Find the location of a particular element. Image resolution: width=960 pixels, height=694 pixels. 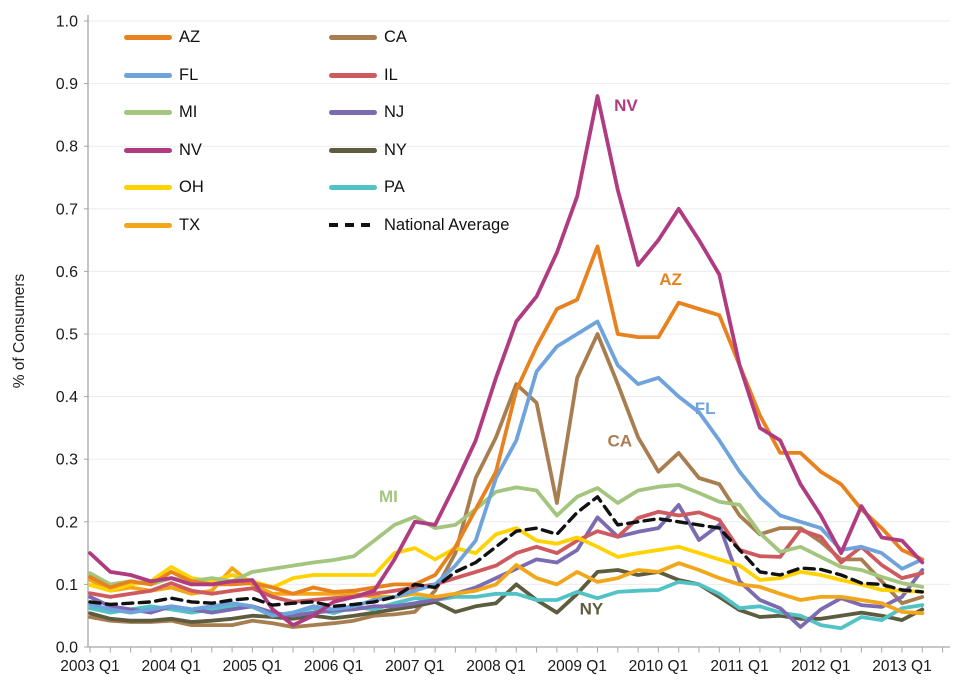

series-line-tx is located at coordinates (506, 588).